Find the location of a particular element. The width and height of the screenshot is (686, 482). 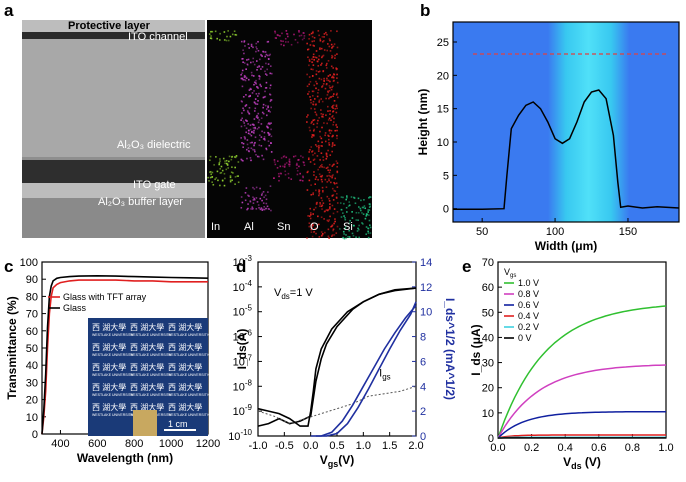

legend-entry: Glass with TFT array is located at coordinates (105, 297).